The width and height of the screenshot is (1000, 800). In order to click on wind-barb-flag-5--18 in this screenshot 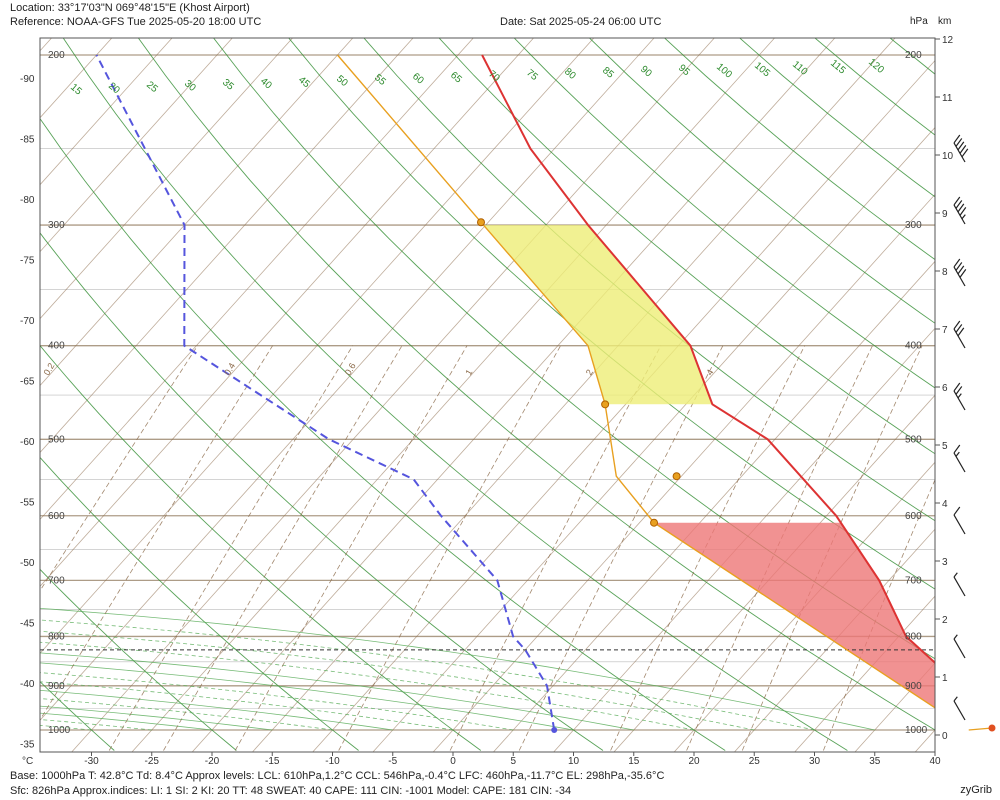, I will do `click(959, 390)`.